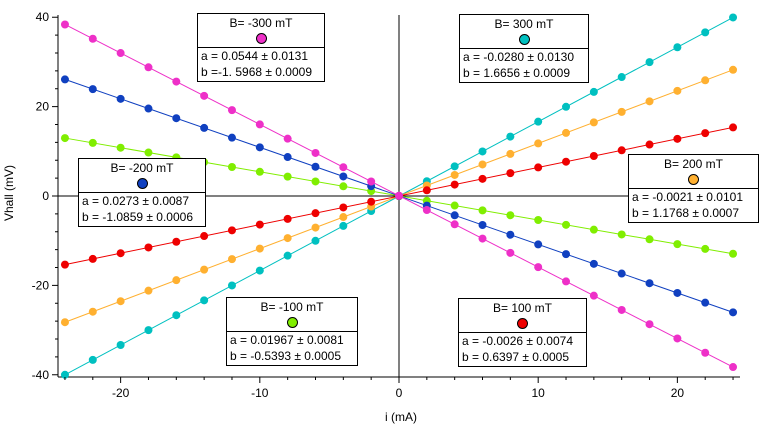 This screenshot has height=441, width=767. What do you see at coordinates (292, 307) in the screenshot?
I see `legend-title: B= -100 mT` at bounding box center [292, 307].